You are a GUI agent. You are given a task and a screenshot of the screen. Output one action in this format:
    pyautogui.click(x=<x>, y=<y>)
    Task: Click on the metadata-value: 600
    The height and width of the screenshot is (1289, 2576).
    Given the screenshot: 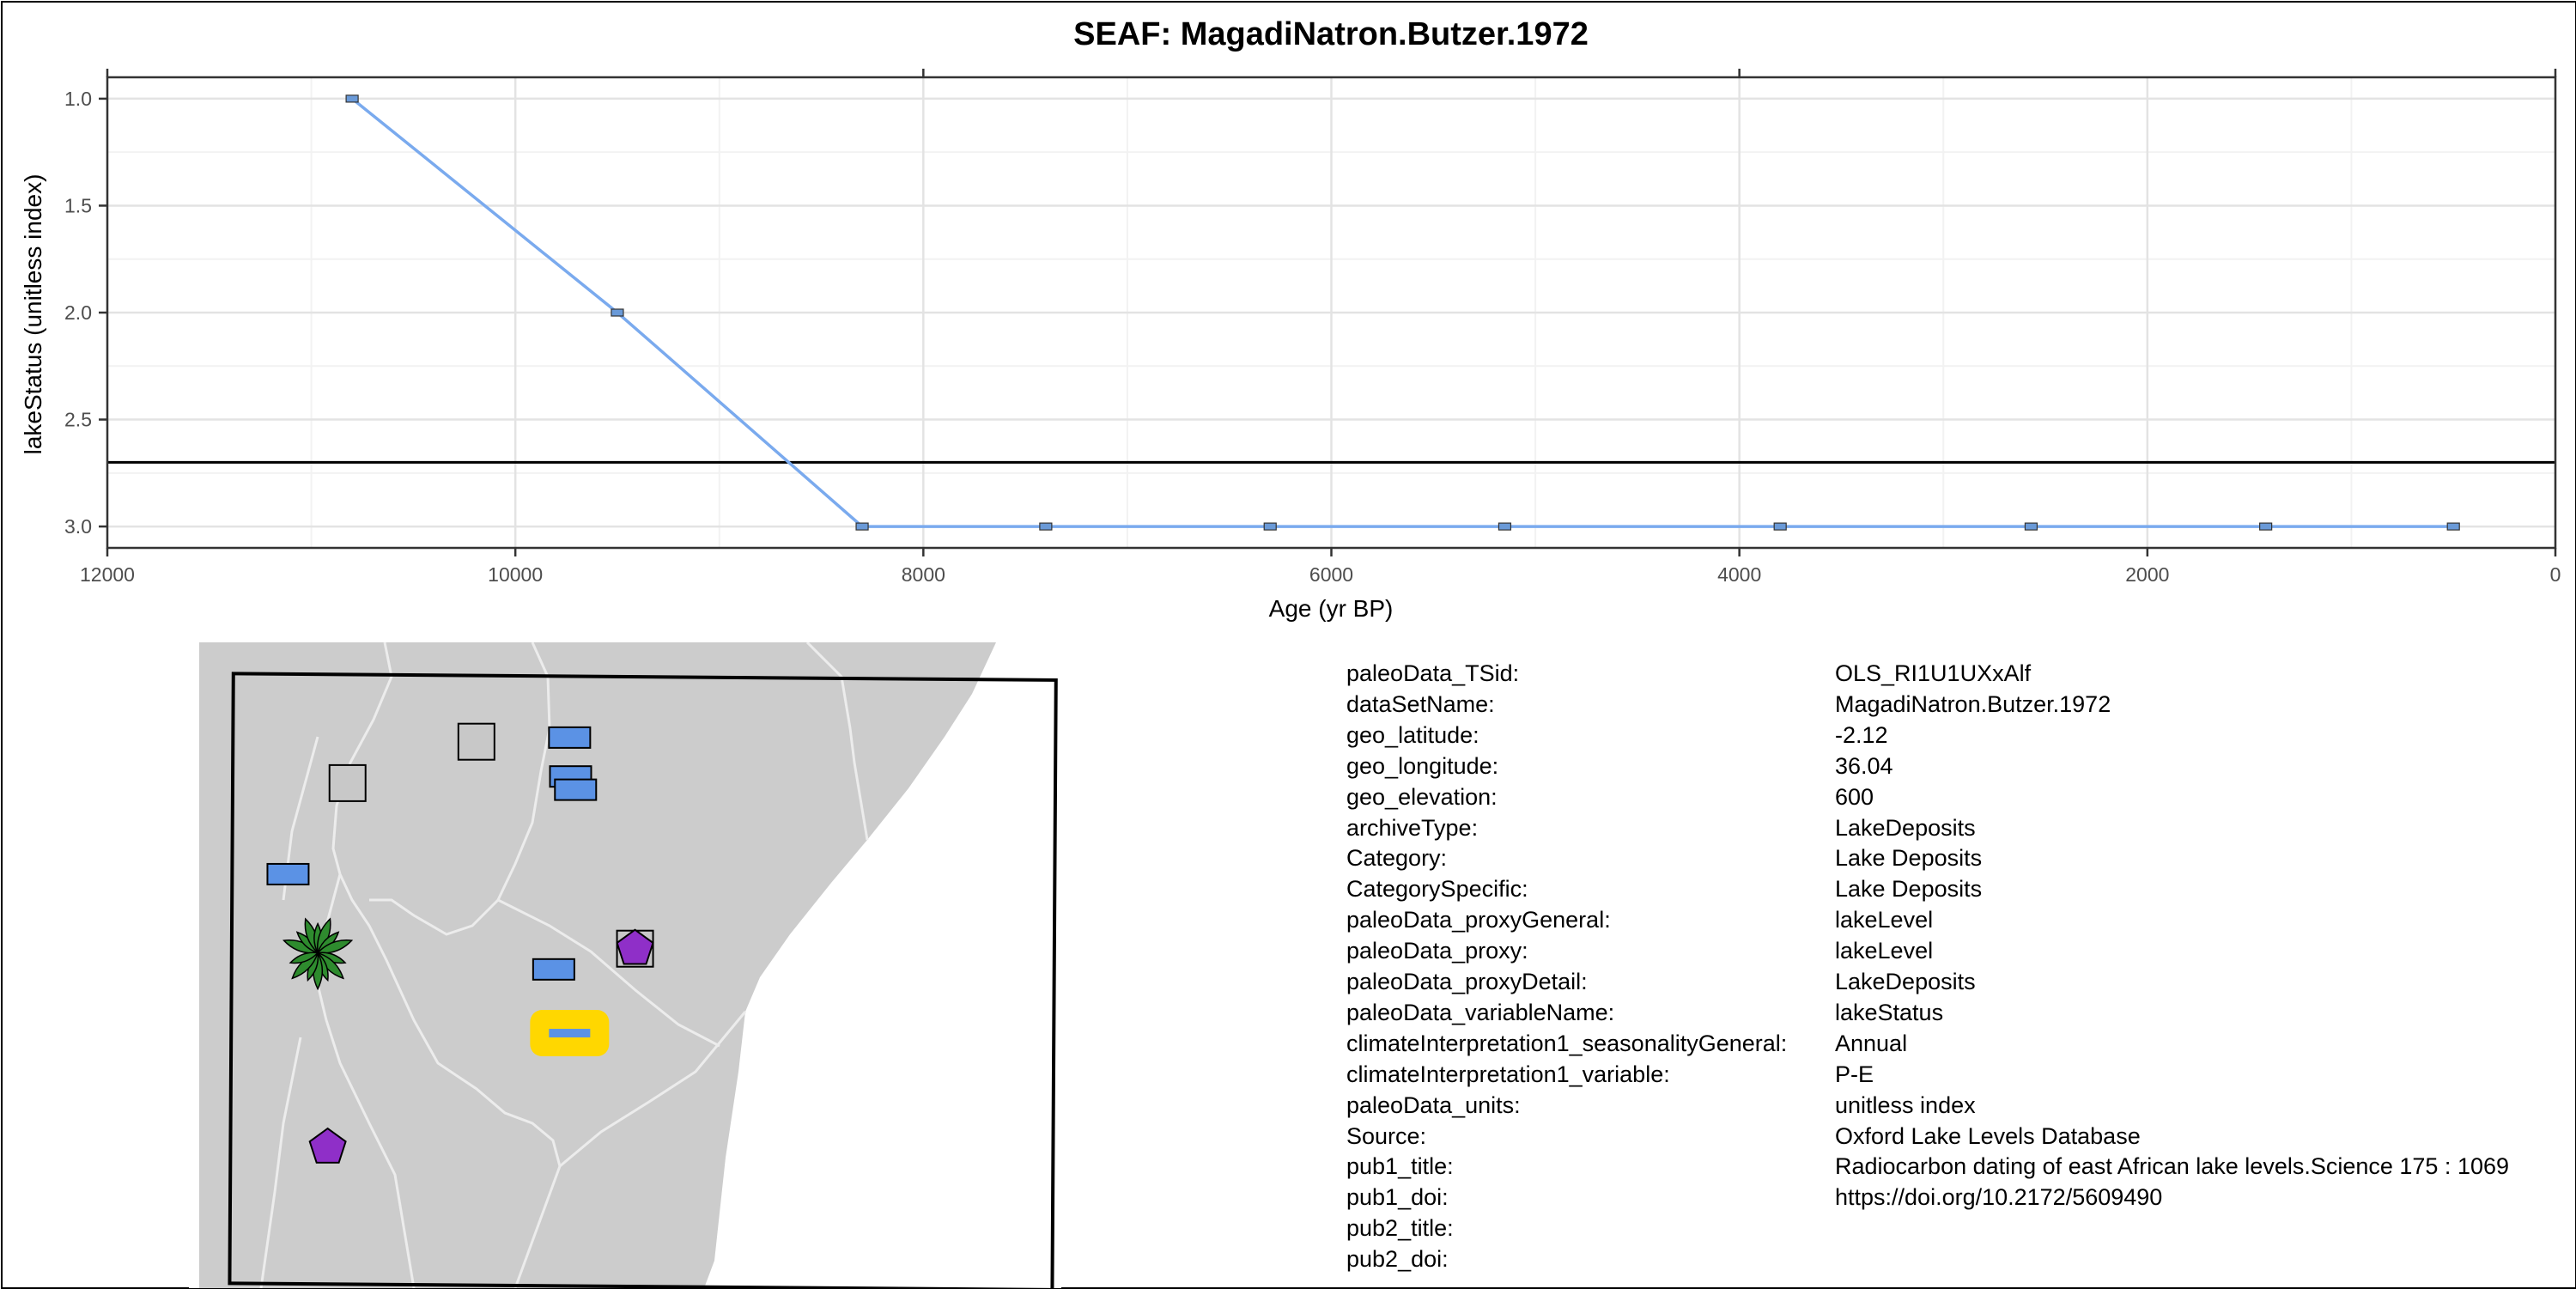 What is the action you would take?
    pyautogui.click(x=1855, y=797)
    